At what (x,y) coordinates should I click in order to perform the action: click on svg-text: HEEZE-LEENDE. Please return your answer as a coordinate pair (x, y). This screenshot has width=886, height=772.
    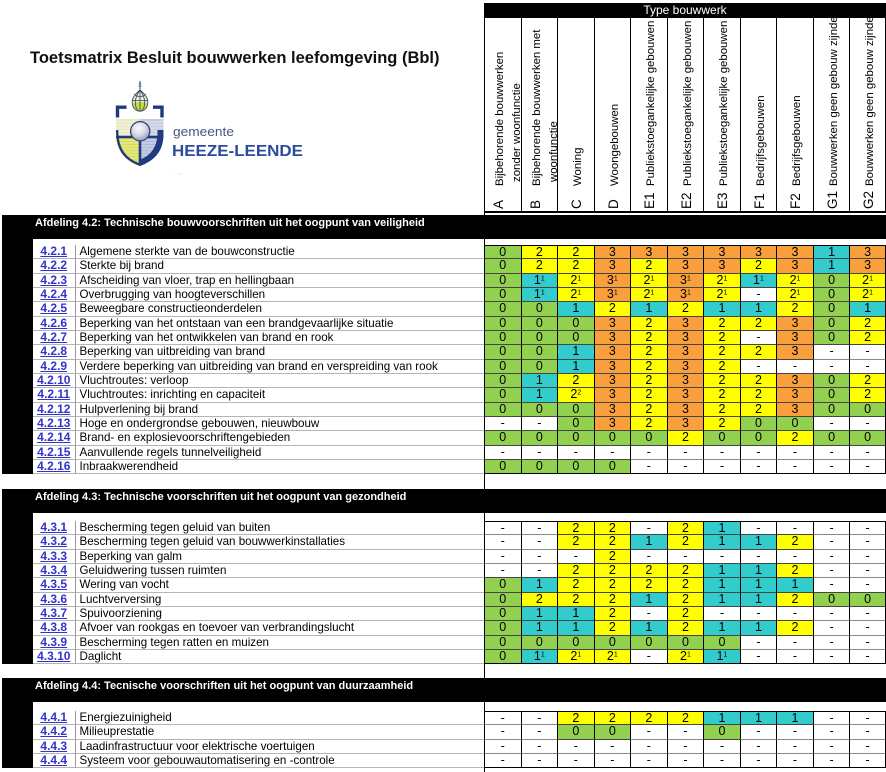
    Looking at the image, I should click on (237, 151).